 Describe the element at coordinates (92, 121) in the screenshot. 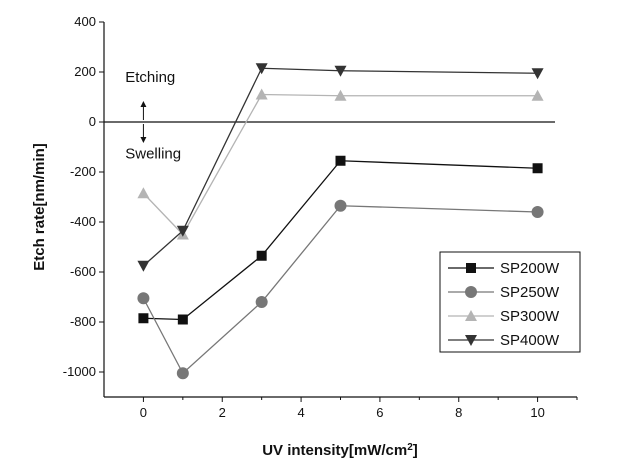

I see `y-tick-label: 0` at that location.